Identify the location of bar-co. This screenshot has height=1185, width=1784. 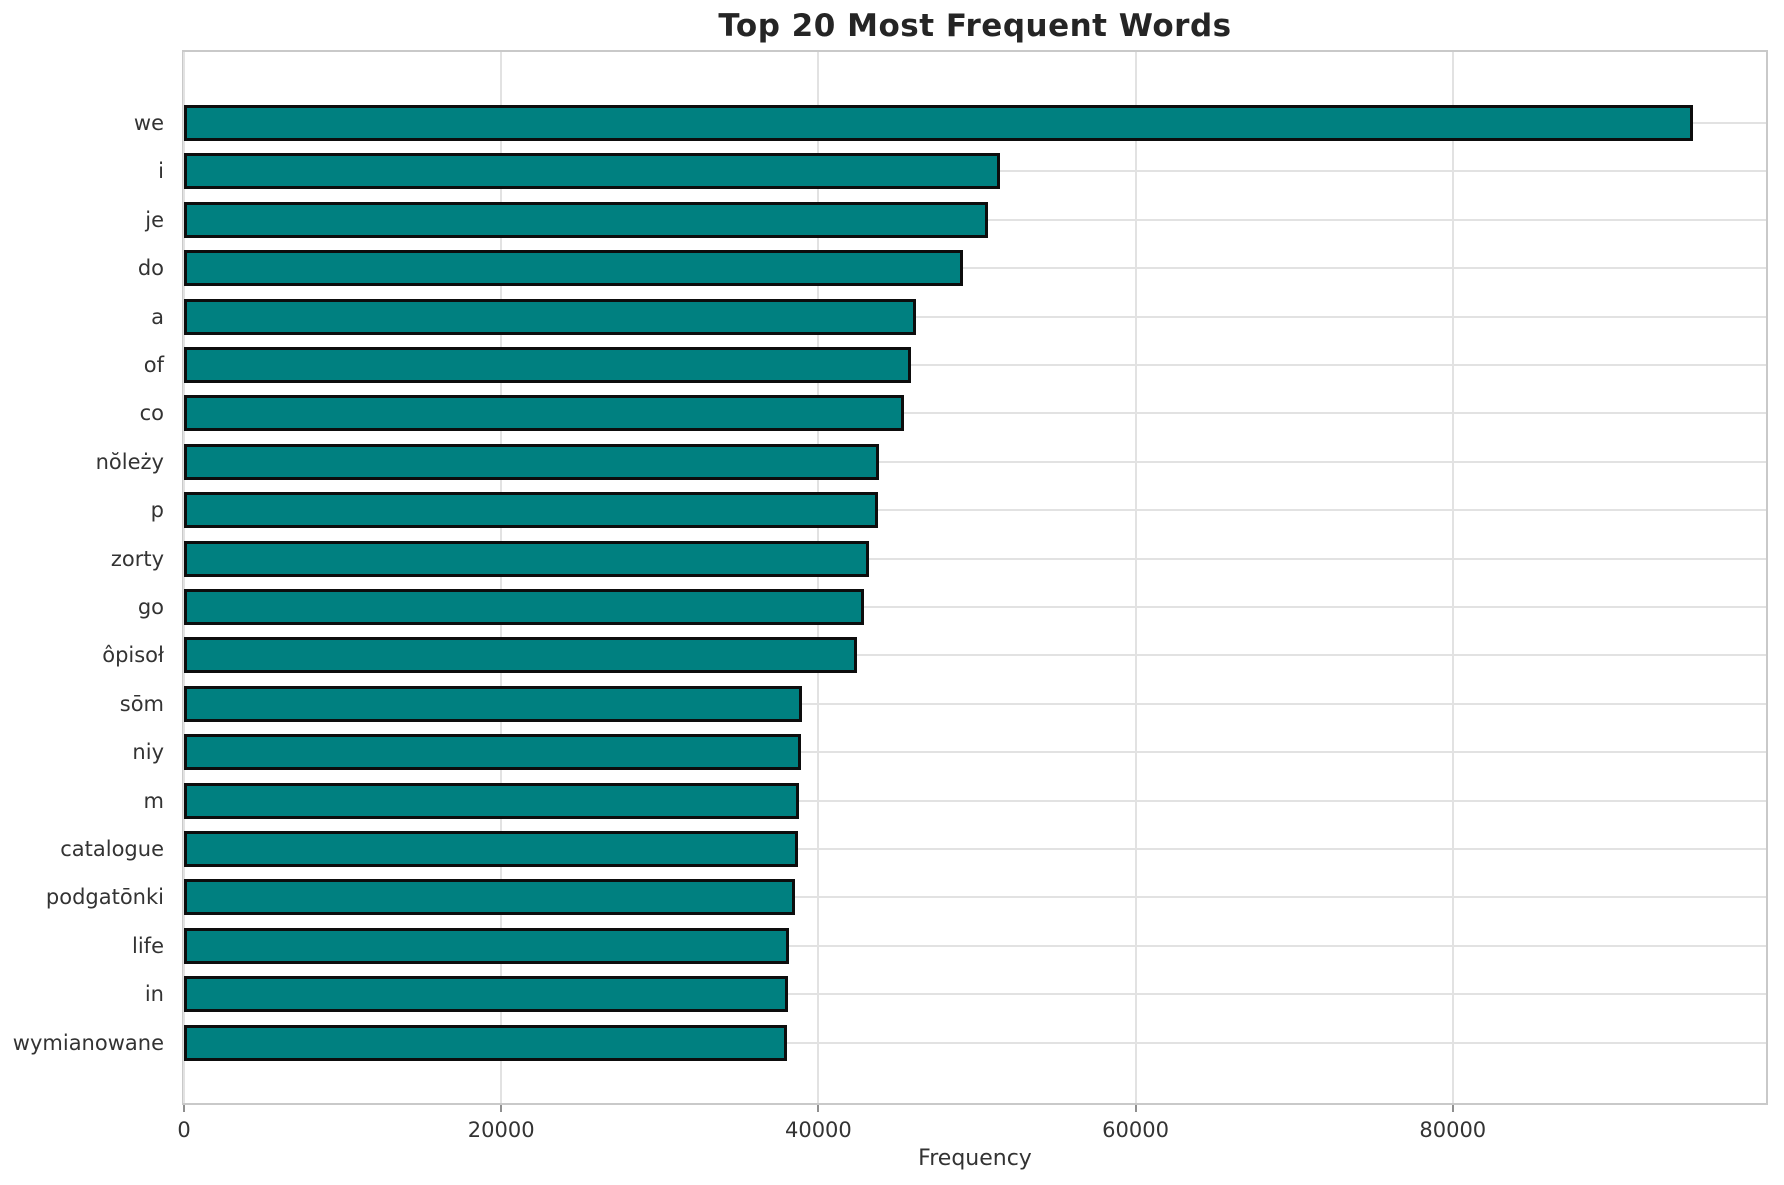
(544, 413).